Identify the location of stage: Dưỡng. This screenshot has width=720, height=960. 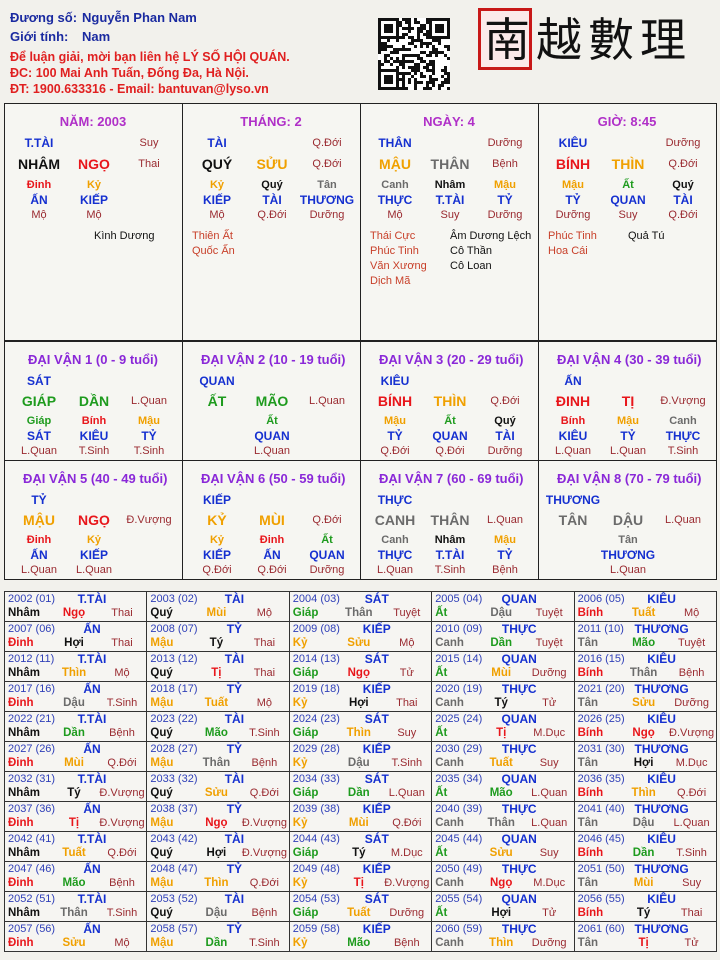
(407, 913).